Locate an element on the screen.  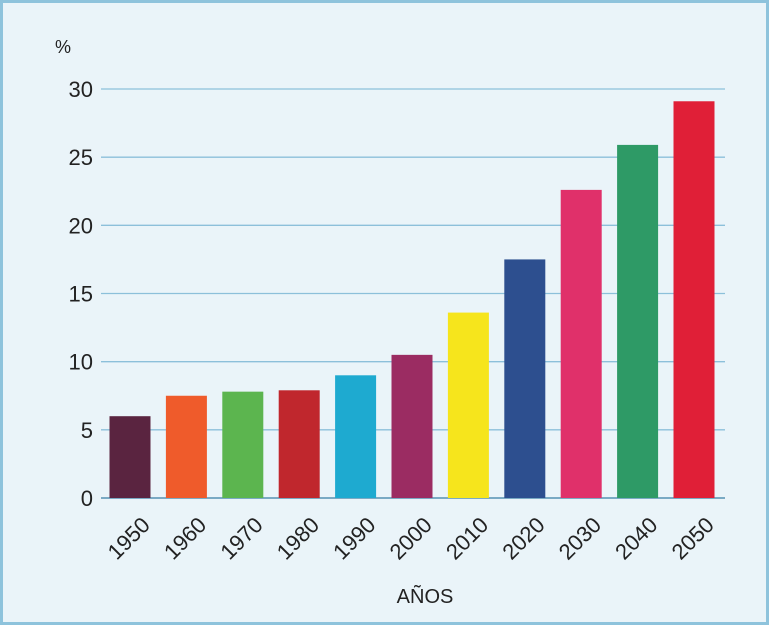
bar-2020 is located at coordinates (525, 378).